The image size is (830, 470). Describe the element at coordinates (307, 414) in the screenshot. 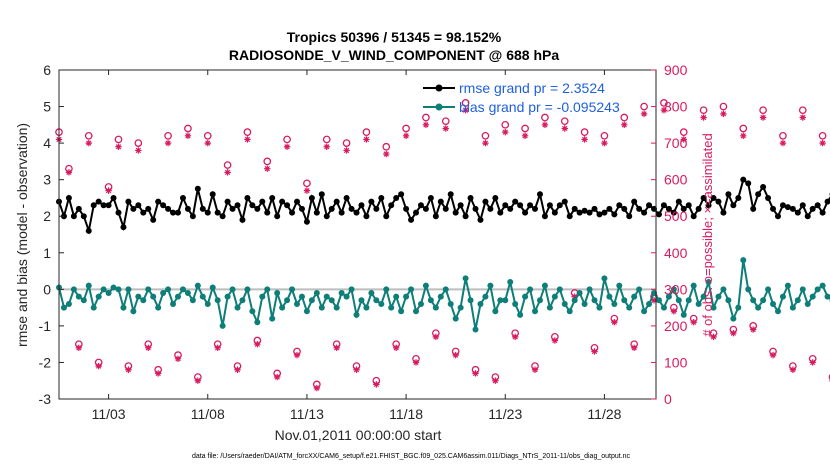

I see `x-tick-label: 11/13` at that location.